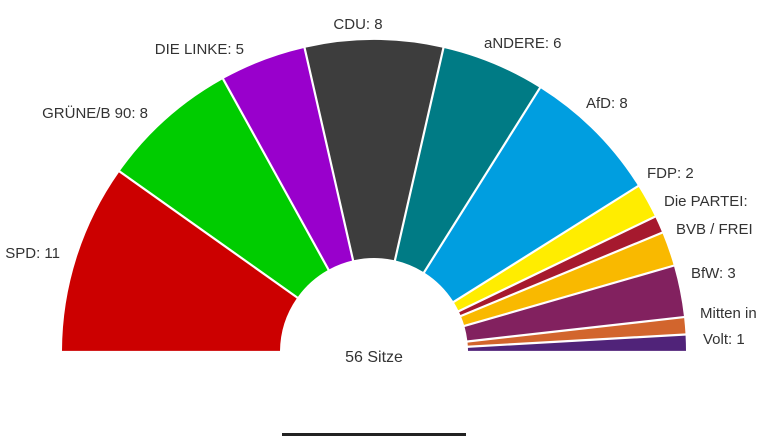  What do you see at coordinates (713, 273) in the screenshot?
I see `slice-label: BfW: 3` at bounding box center [713, 273].